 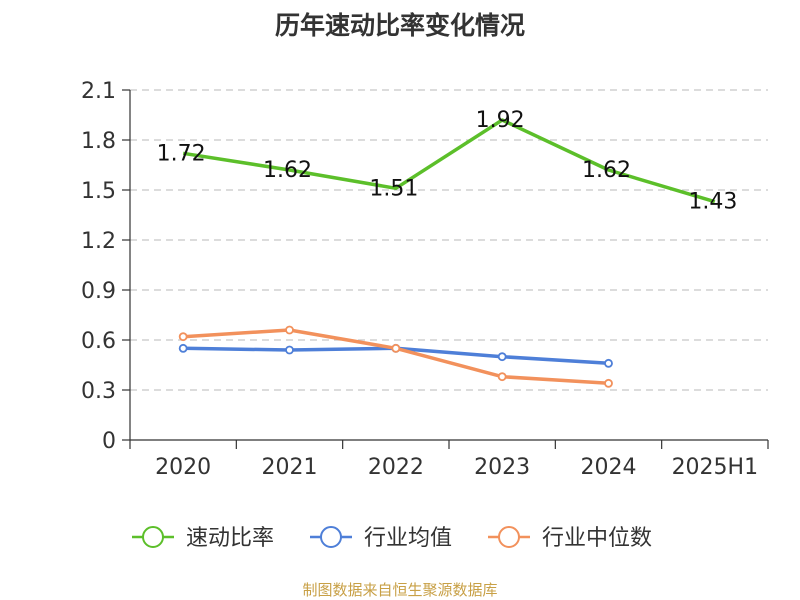 I want to click on source-note: 制图数据来自恒生聚源数据库, so click(x=400, y=590).